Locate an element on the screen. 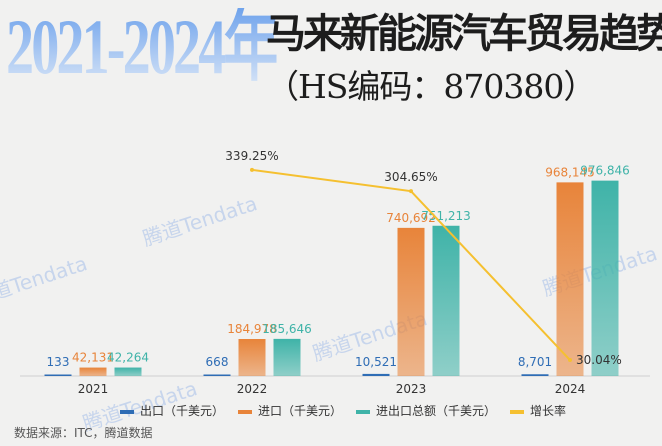  legend-label: 进出口总额（千美元） is located at coordinates (436, 411).